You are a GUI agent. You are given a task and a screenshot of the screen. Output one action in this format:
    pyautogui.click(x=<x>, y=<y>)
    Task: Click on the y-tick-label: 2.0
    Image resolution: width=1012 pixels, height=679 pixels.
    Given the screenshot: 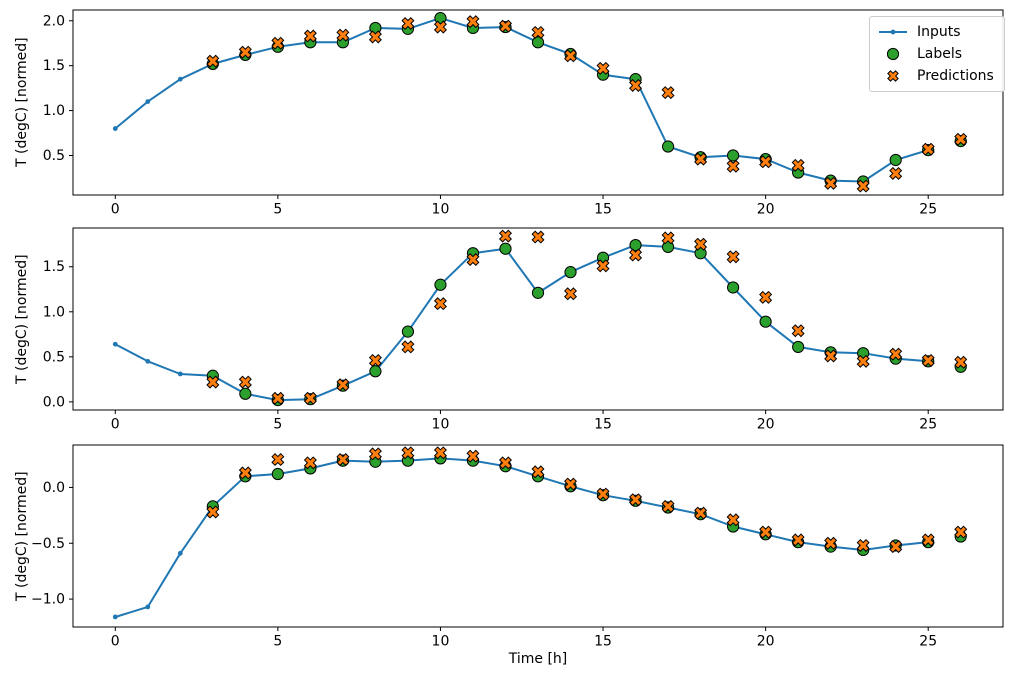 What is the action you would take?
    pyautogui.click(x=54, y=21)
    